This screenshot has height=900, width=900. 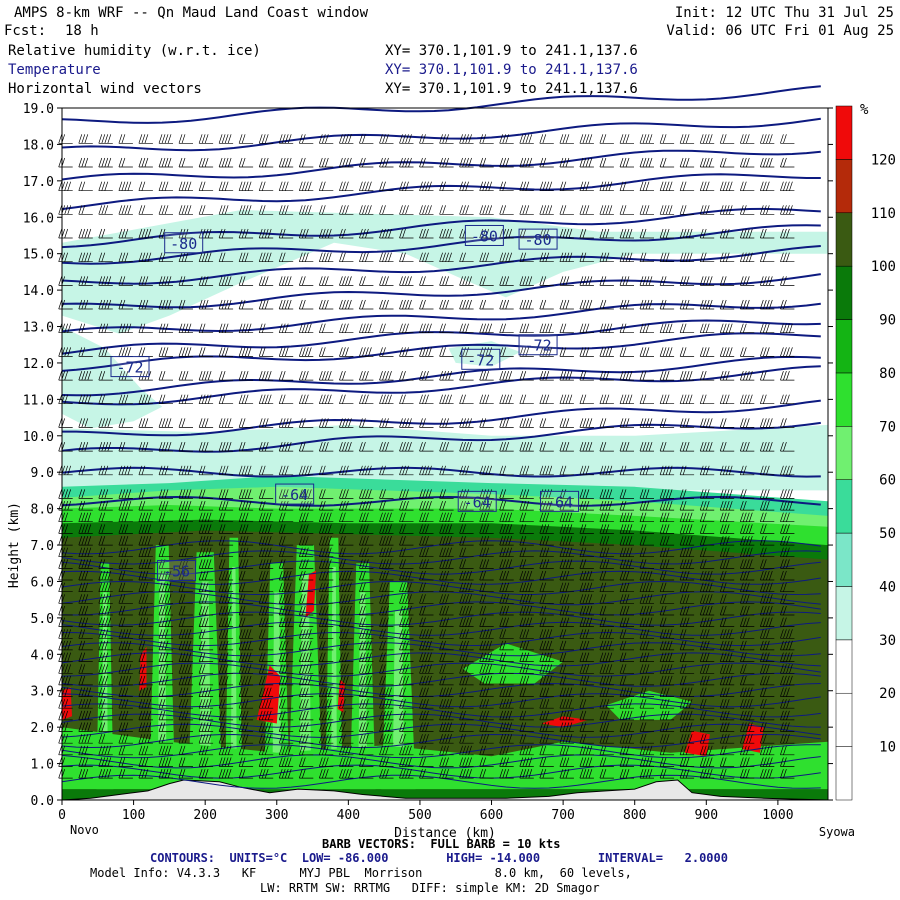 What do you see at coordinates (295, 494) in the screenshot?
I see `contour-label-box` at bounding box center [295, 494].